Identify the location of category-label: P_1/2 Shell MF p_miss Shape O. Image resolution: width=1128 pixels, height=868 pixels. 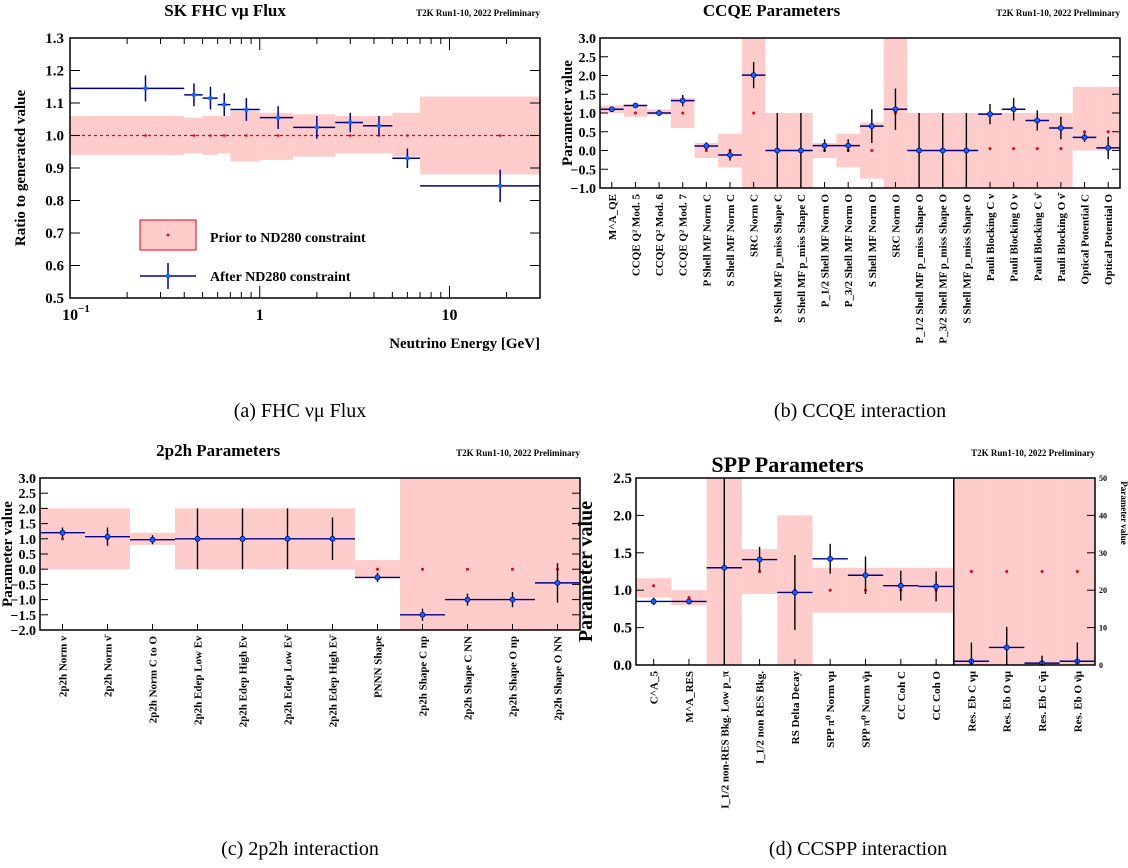
(920, 269).